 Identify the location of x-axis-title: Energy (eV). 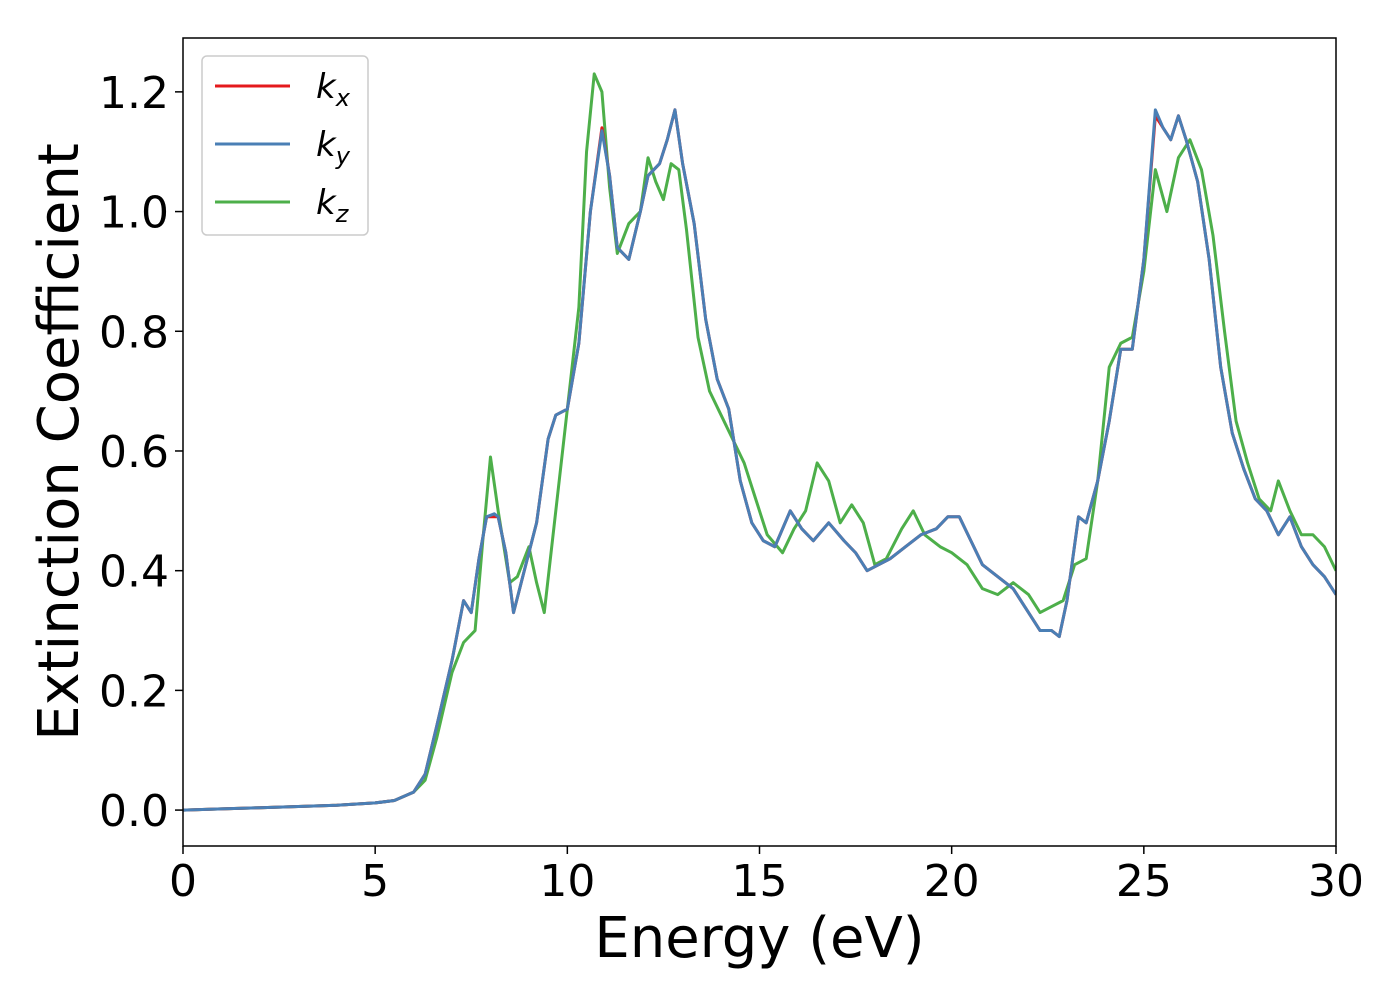
(759, 938).